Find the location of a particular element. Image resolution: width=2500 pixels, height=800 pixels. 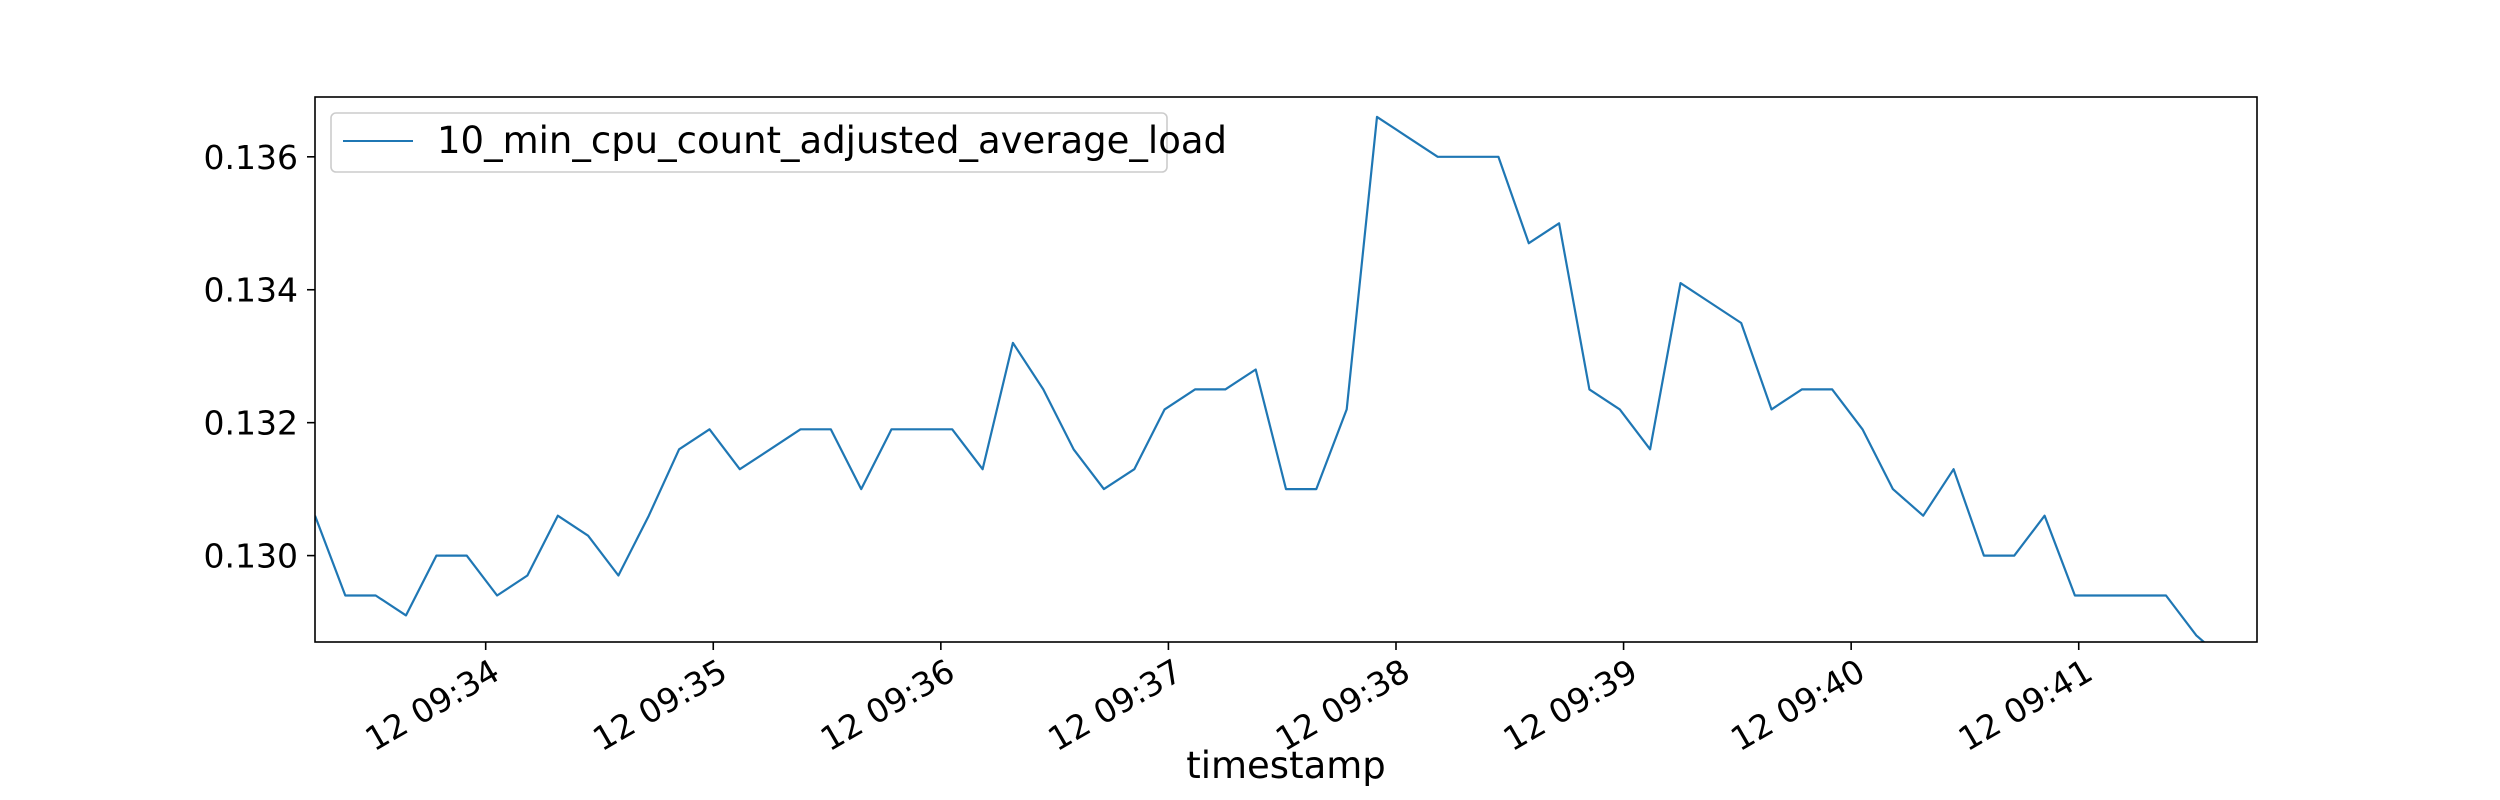

x-tick-label: 12 09:40 is located at coordinates (1797, 705).